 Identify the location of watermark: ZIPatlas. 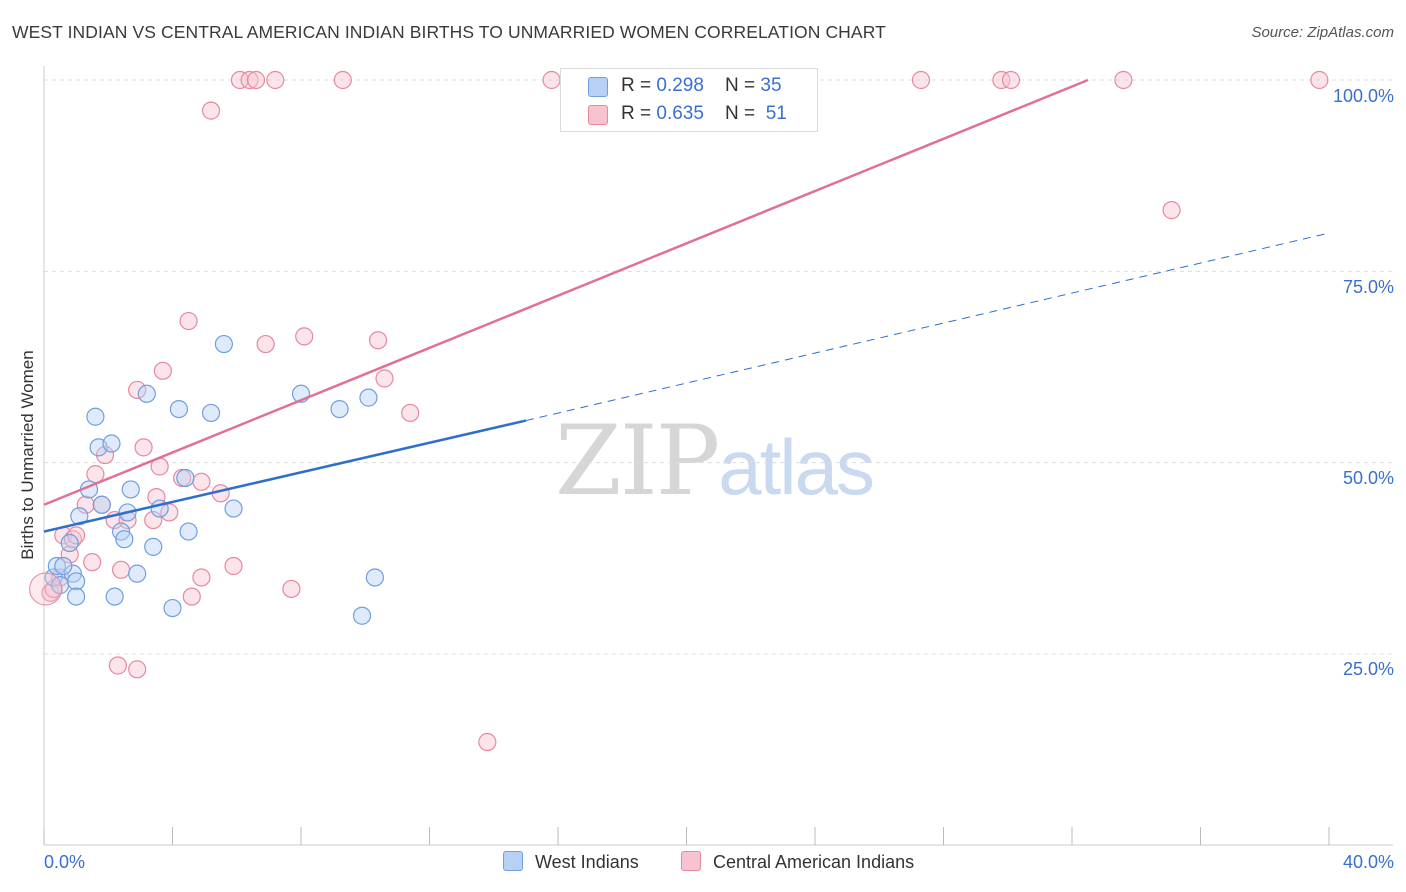
(715, 461).